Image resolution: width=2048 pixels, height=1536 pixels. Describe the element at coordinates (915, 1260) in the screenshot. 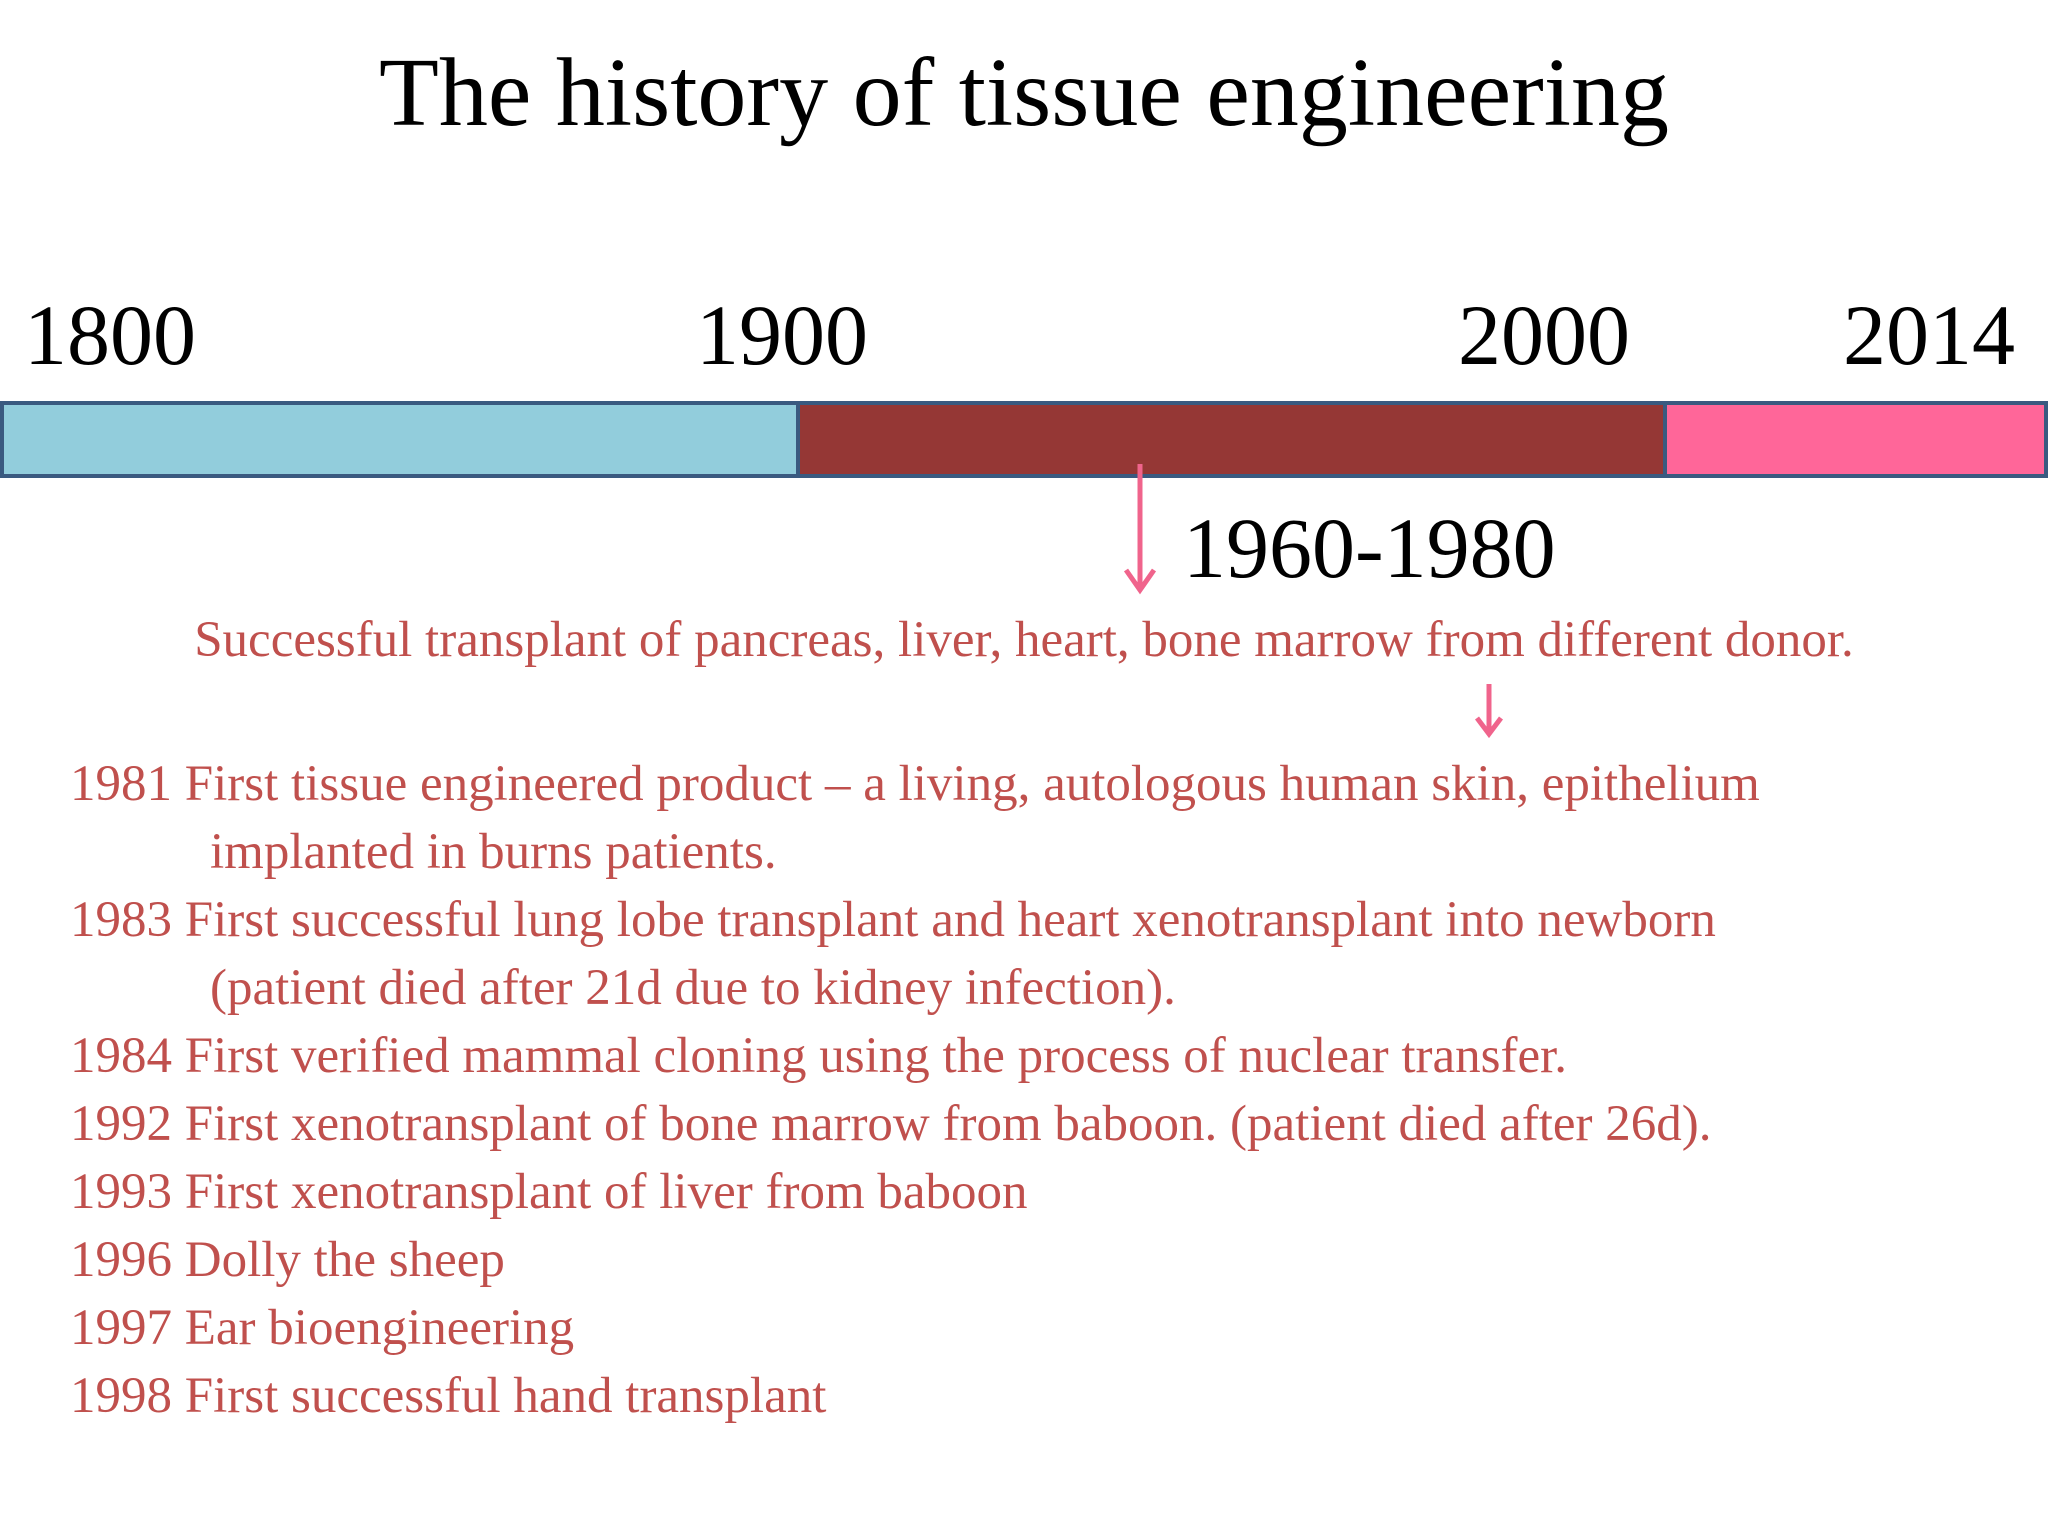

I see `event-item: 1996 Dolly the sheep` at that location.